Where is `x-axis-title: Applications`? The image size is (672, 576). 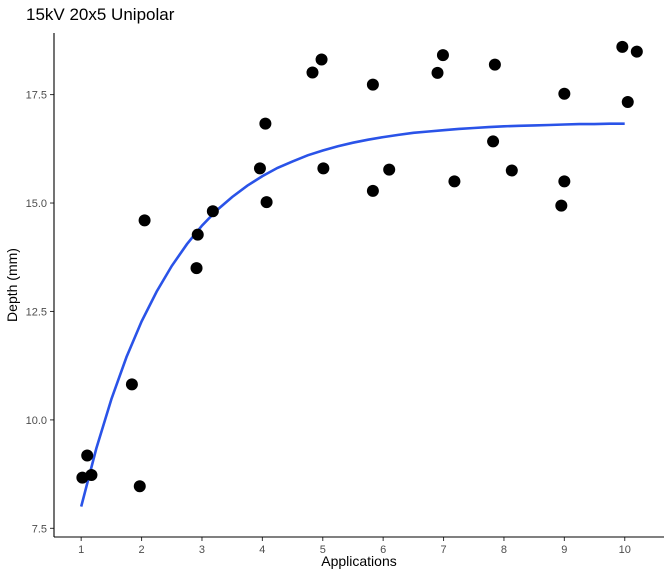 x-axis-title: Applications is located at coordinates (359, 561).